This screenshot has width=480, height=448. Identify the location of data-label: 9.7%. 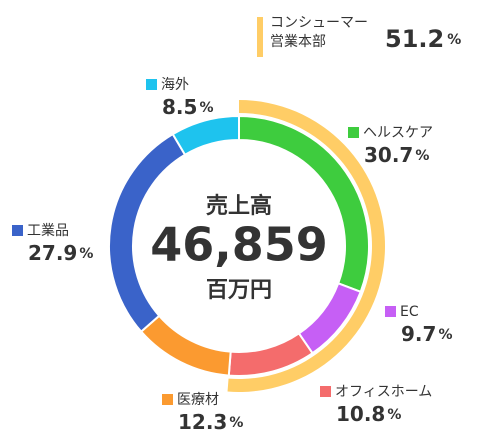
(426, 334).